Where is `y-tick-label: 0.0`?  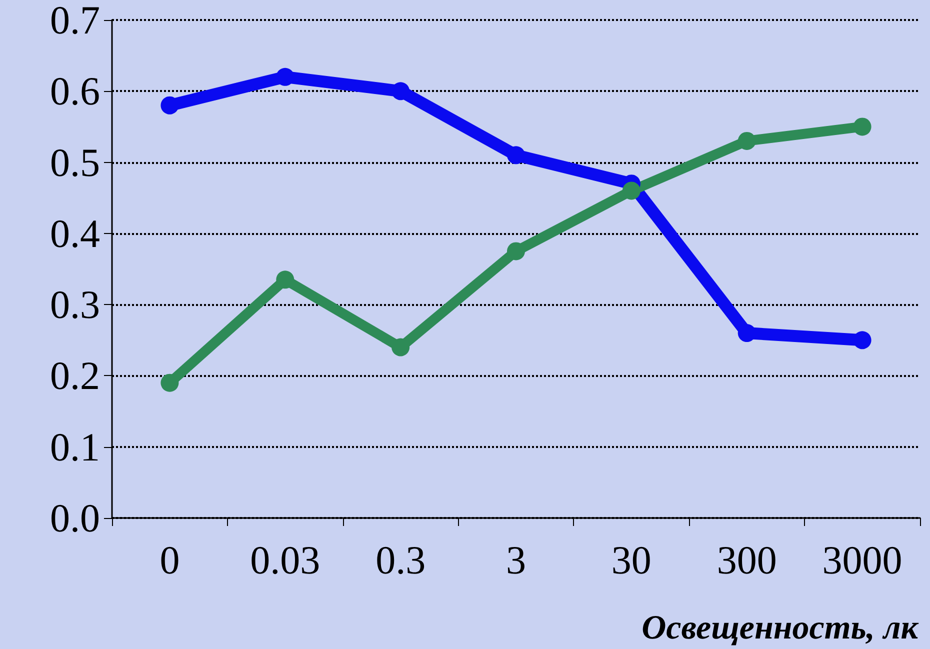
y-tick-label: 0.0 is located at coordinates (75, 518).